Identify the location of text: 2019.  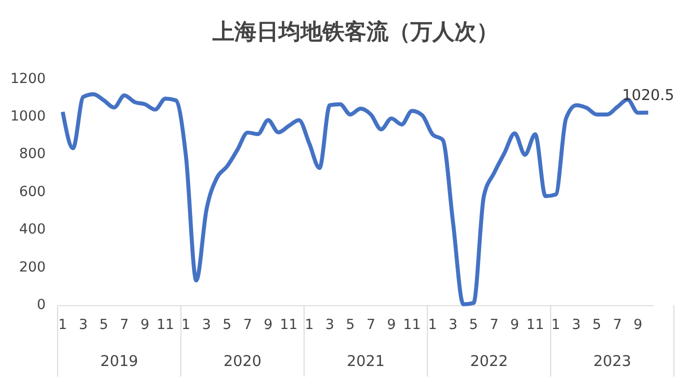
(119, 361).